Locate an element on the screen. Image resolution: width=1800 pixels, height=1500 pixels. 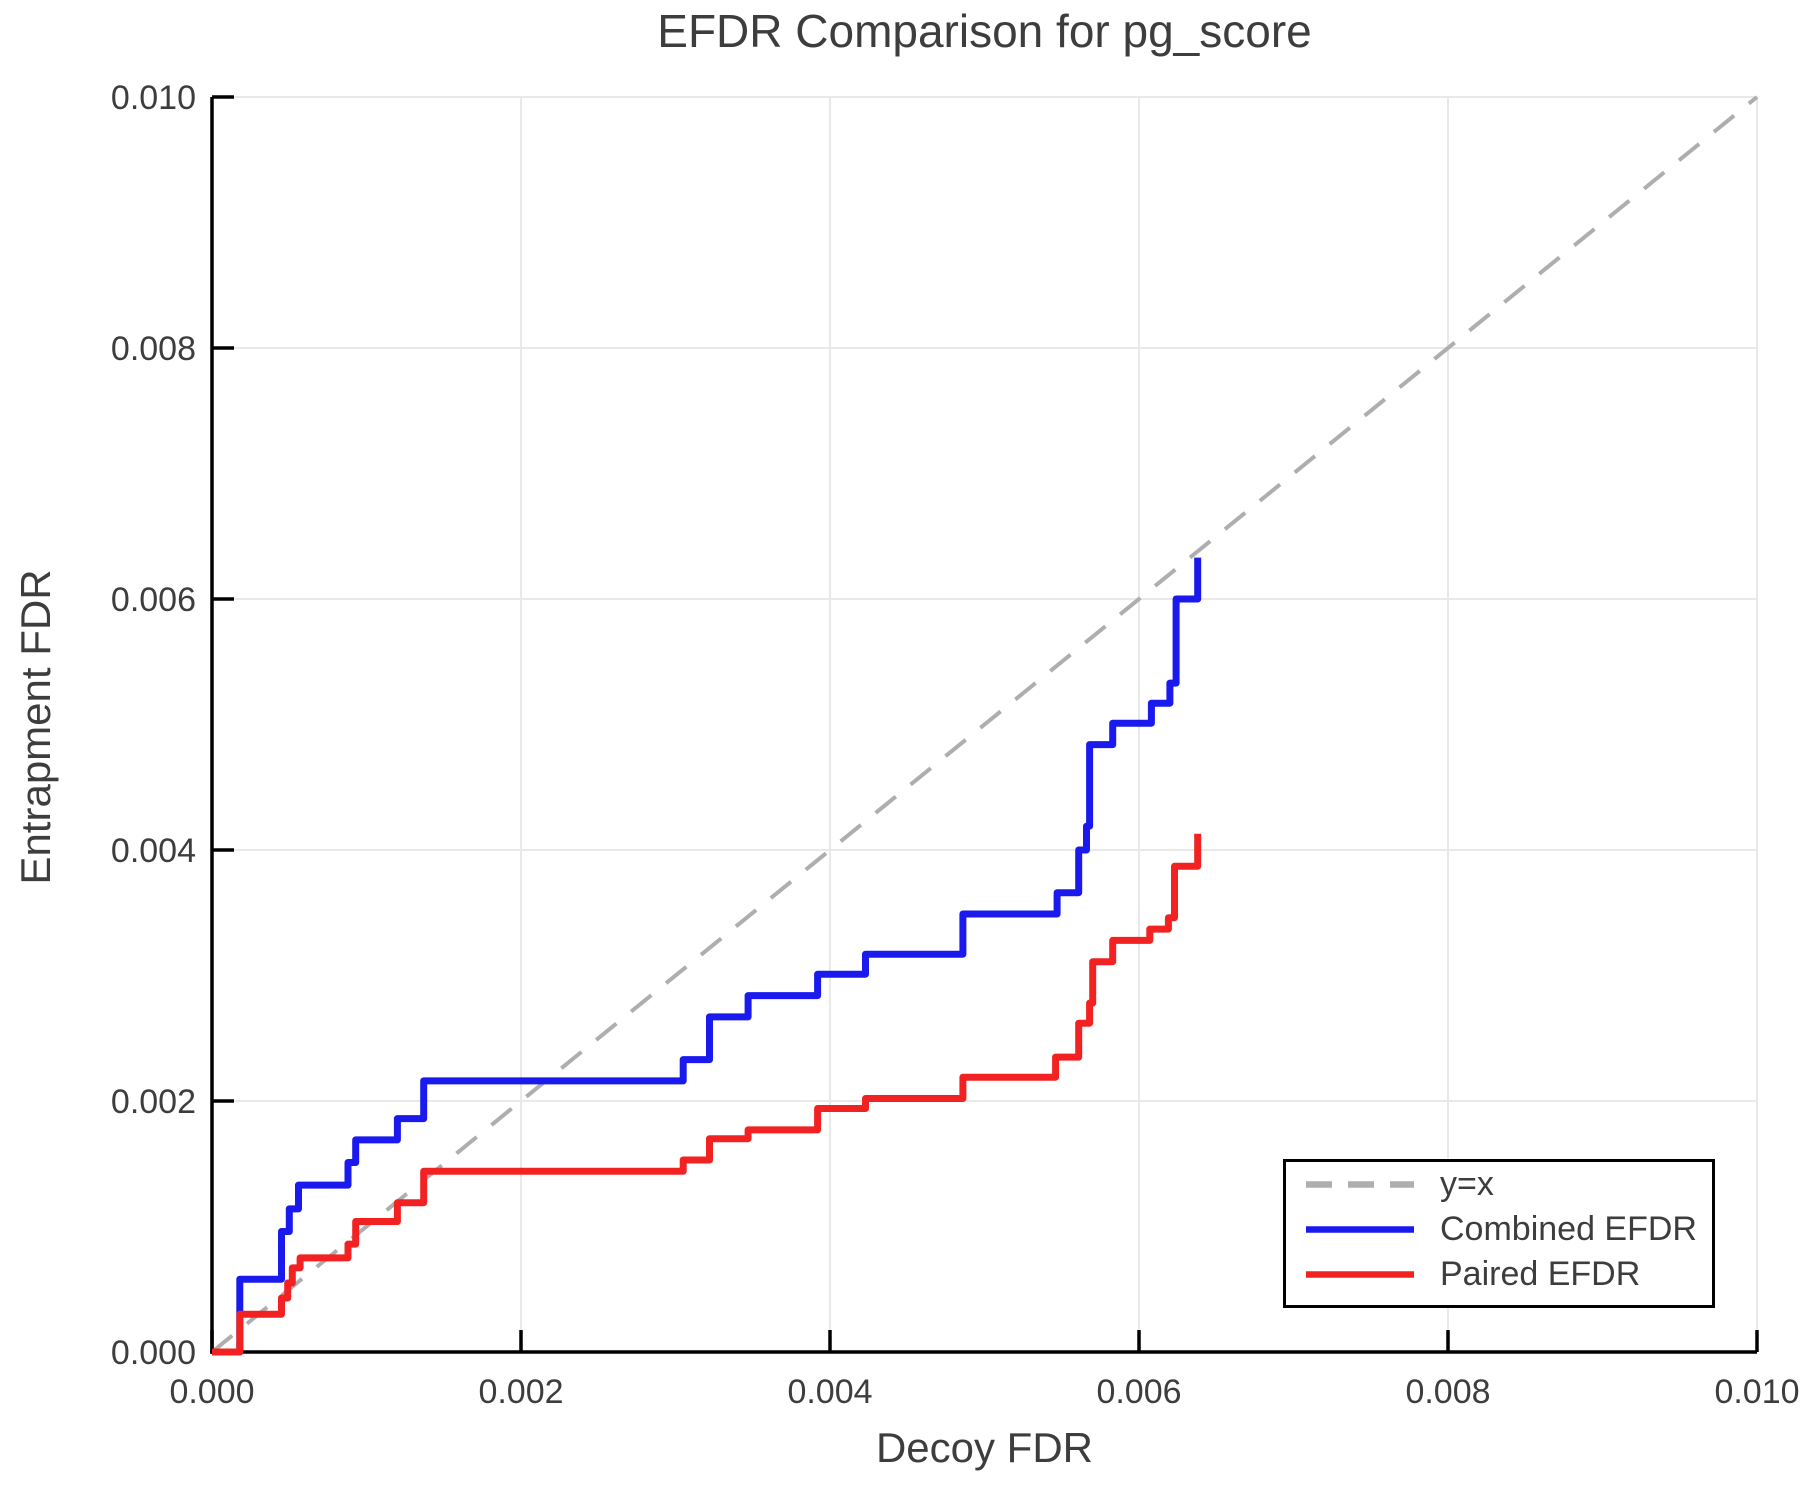
y-tick-label-0.006: 0.006 is located at coordinates (153, 600).